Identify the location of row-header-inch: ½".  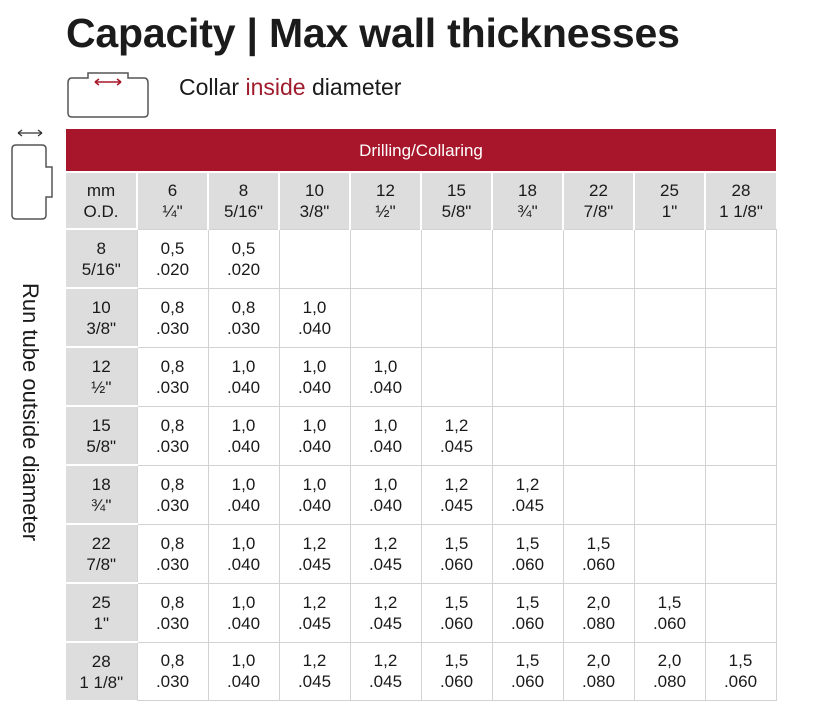
(101, 387).